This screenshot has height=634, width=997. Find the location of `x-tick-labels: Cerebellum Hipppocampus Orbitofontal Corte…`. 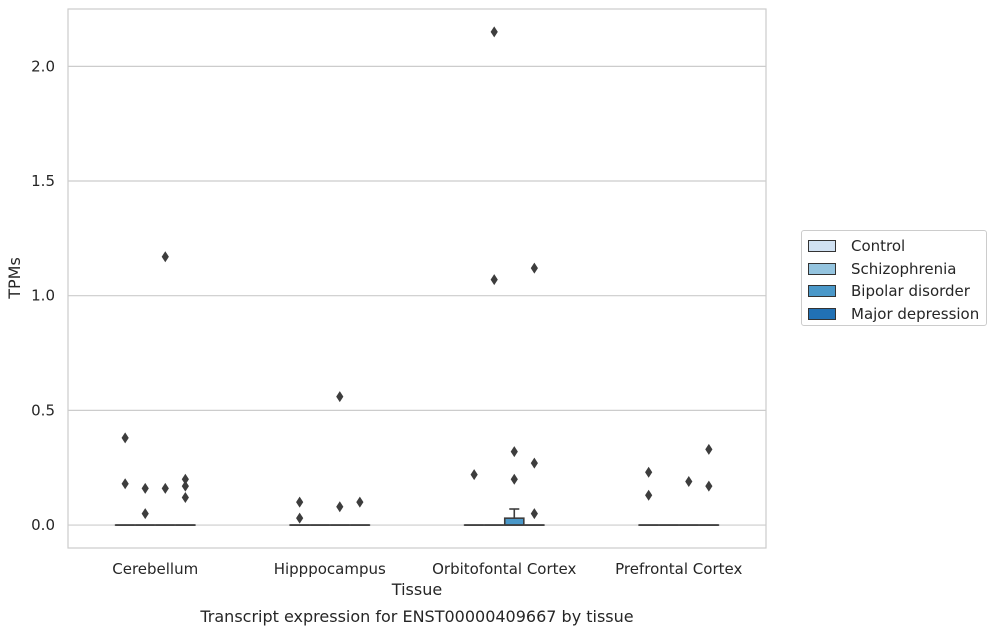

x-tick-labels: Cerebellum Hipppocampus Orbitofontal Corte… is located at coordinates (427, 569).